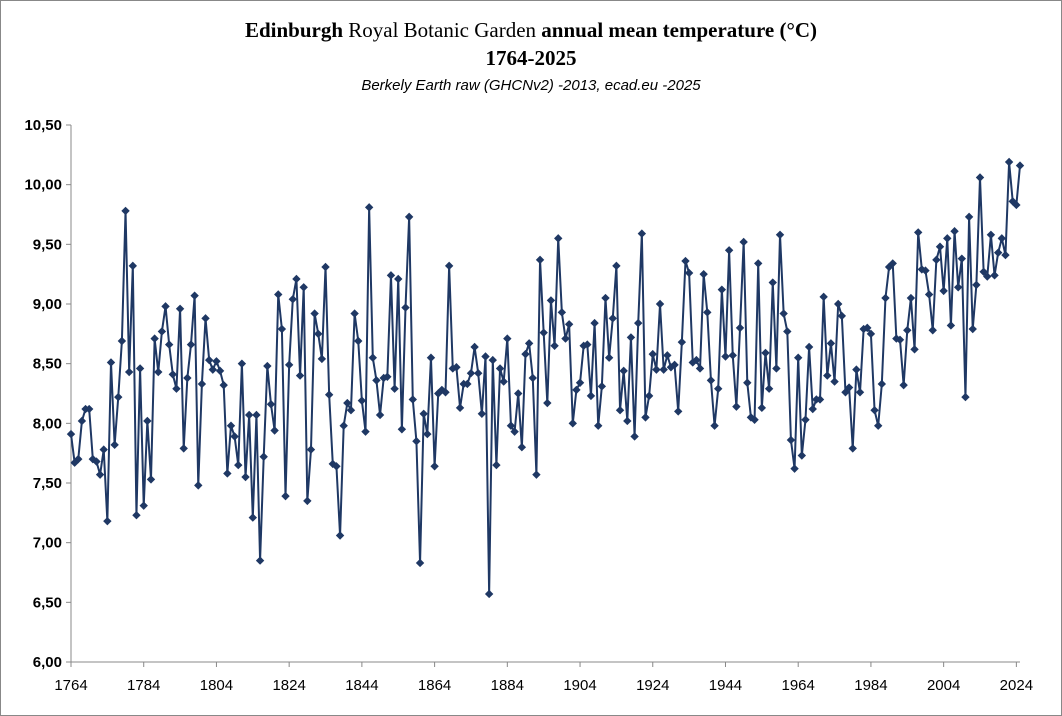 The height and width of the screenshot is (716, 1062). Describe the element at coordinates (434, 685) in the screenshot. I see `x-tick-label: 1864` at that location.